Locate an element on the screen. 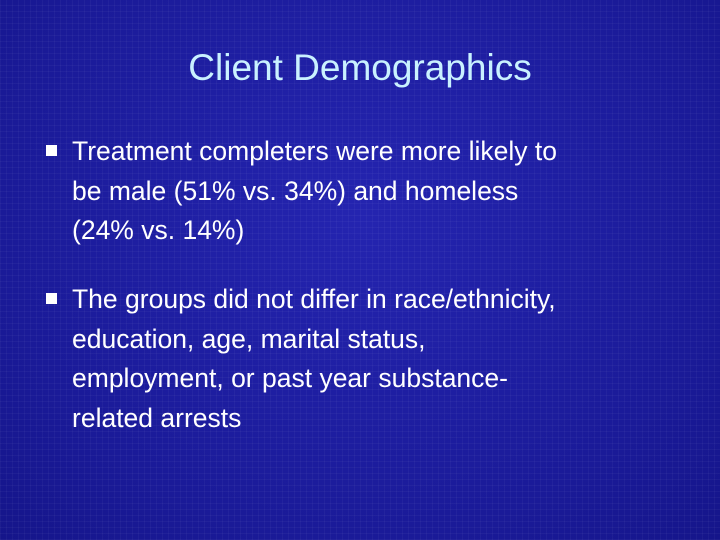 This screenshot has height=540, width=720. slide-title: Client Demographics is located at coordinates (360, 67).